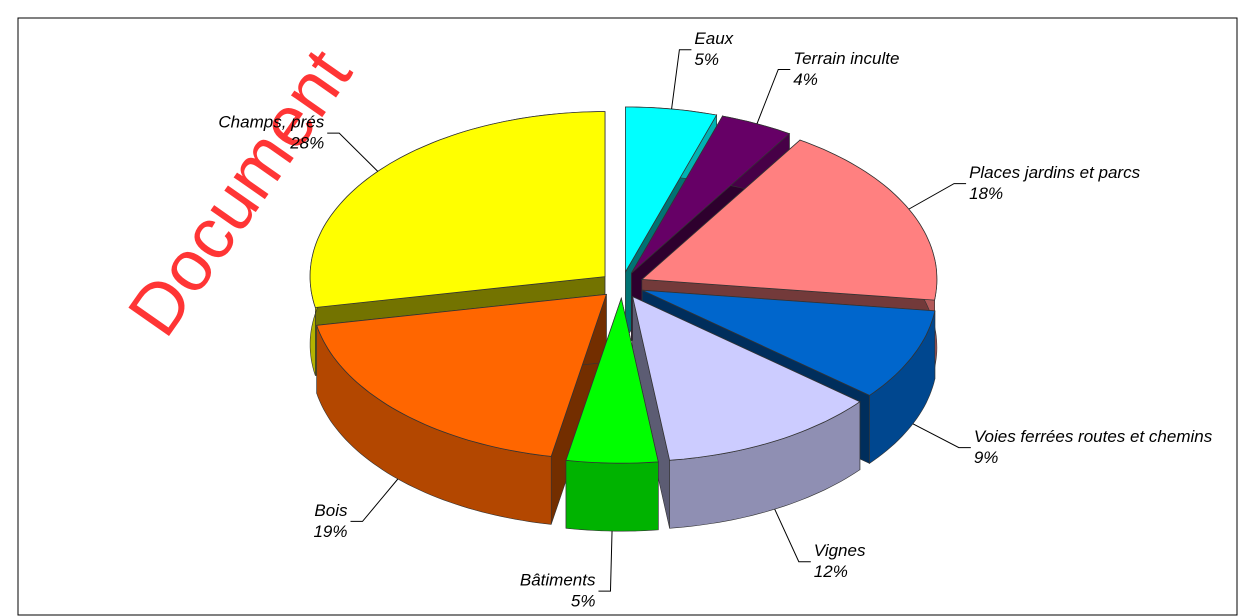  Describe the element at coordinates (1055, 172) in the screenshot. I see `category-label: Places jardins et parcs` at that location.